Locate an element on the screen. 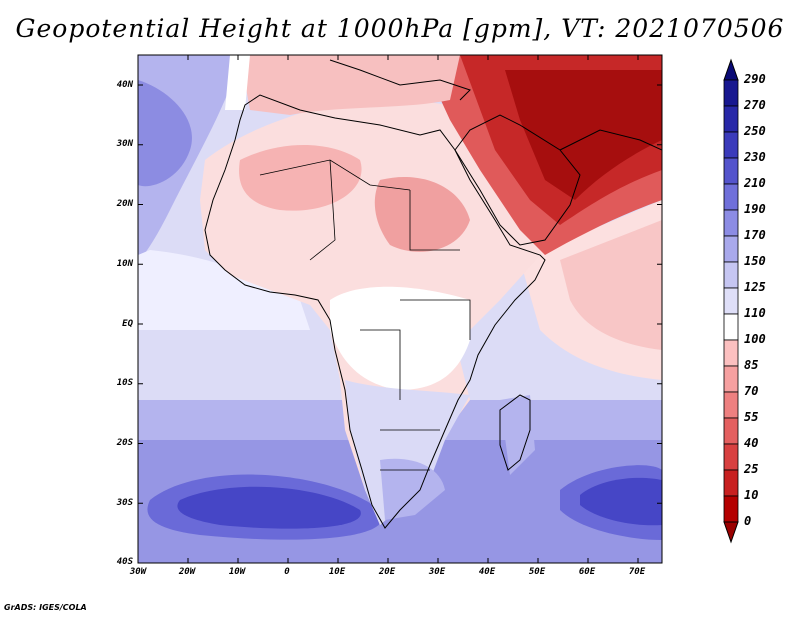 This screenshot has height=618, width=800. lon-label-10w: 10W is located at coordinates (237, 572).